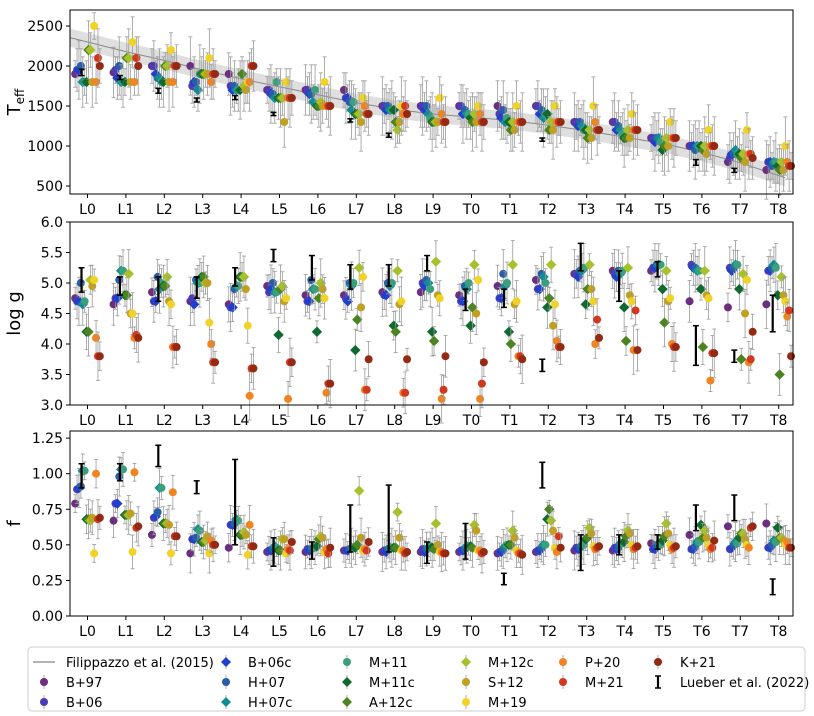 The image size is (814, 716). What do you see at coordinates (497, 663) in the screenshot?
I see `legend-item-mp12c: M+12c` at bounding box center [497, 663].